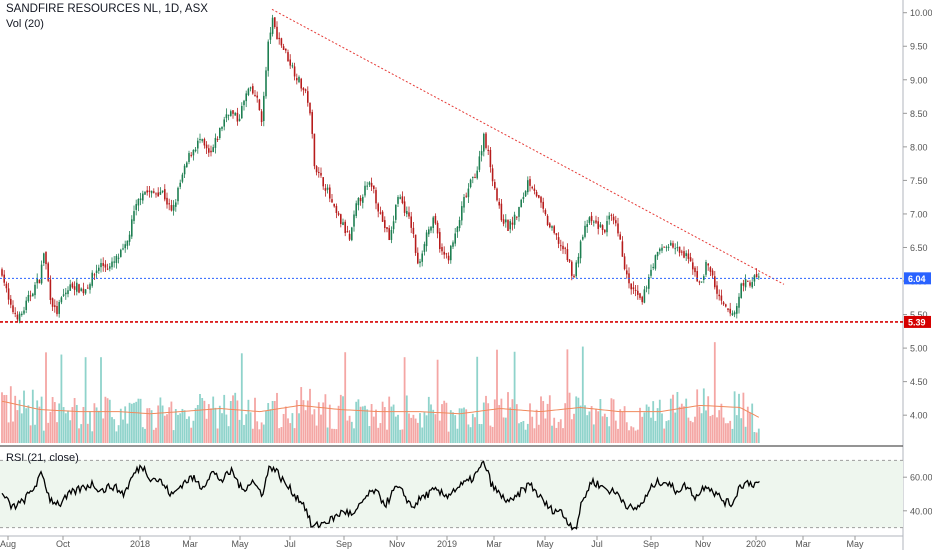 The image size is (932, 555). Describe the element at coordinates (919, 315) in the screenshot. I see `price-tick-label: 5.50` at that location.